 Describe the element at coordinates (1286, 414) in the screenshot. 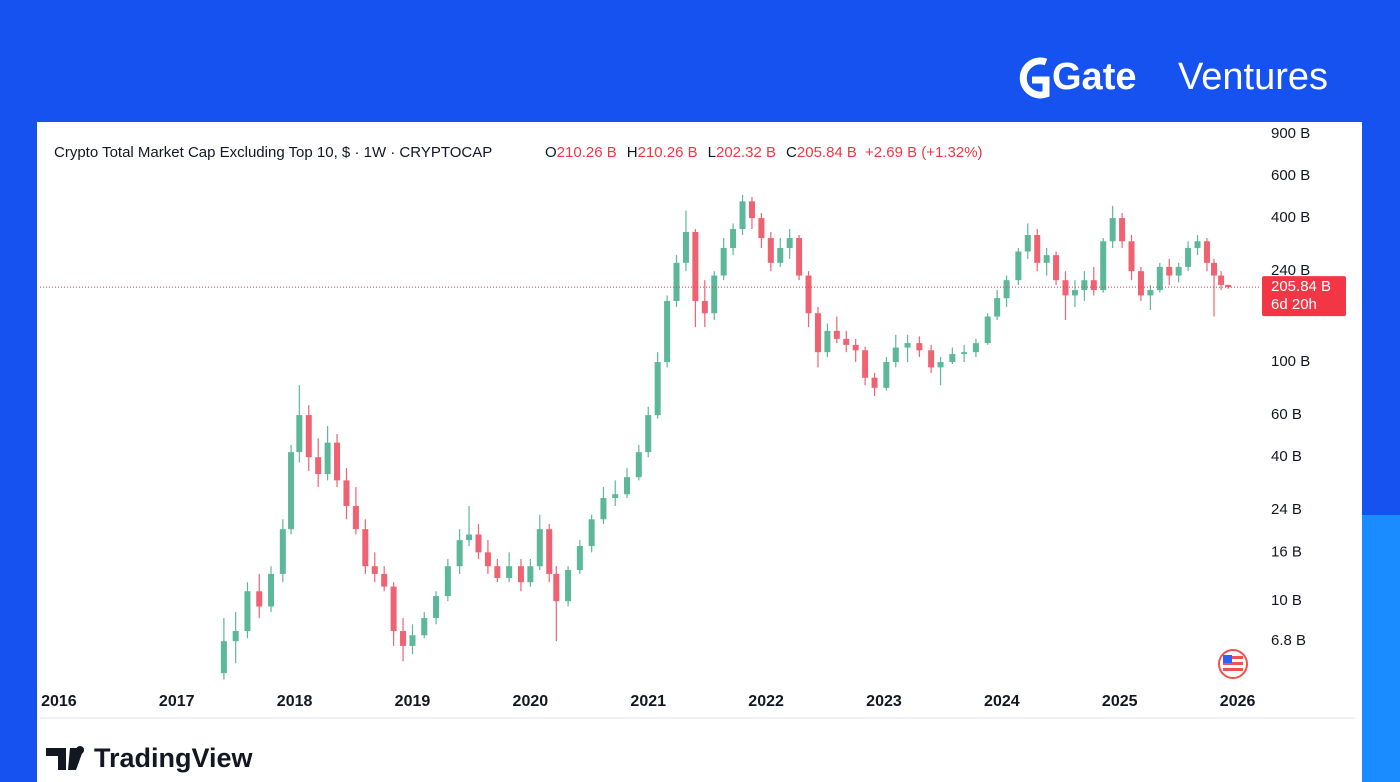

I see `y-tick-label: 60 B` at that location.